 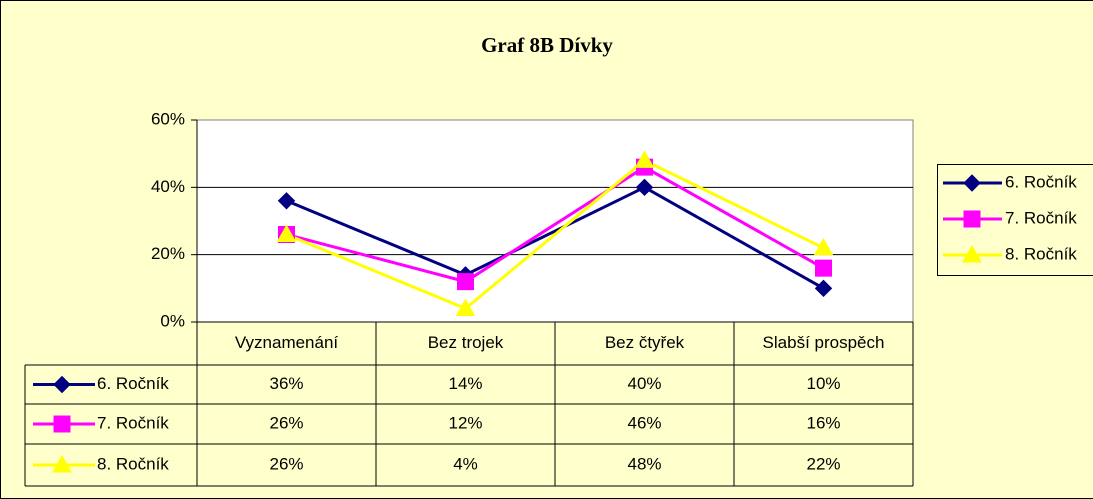 I want to click on table-value: 46%, so click(x=644, y=422).